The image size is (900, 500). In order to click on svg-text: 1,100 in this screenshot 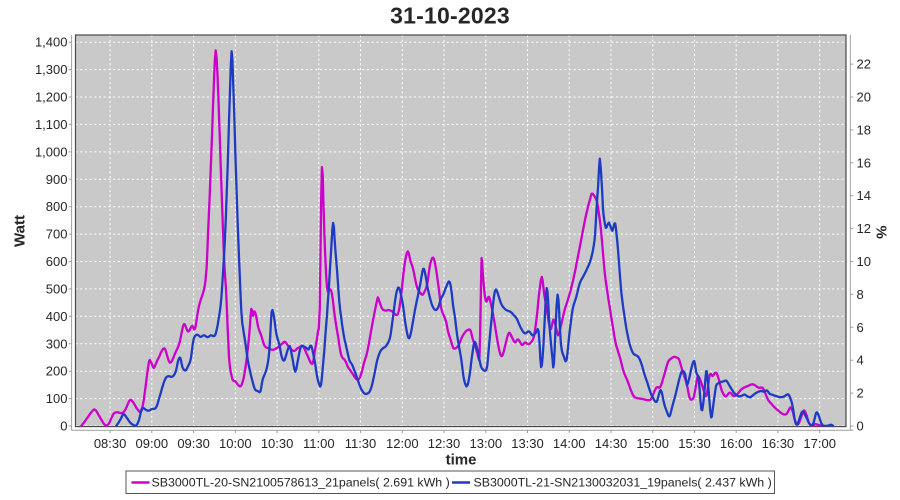, I will do `click(51, 124)`.